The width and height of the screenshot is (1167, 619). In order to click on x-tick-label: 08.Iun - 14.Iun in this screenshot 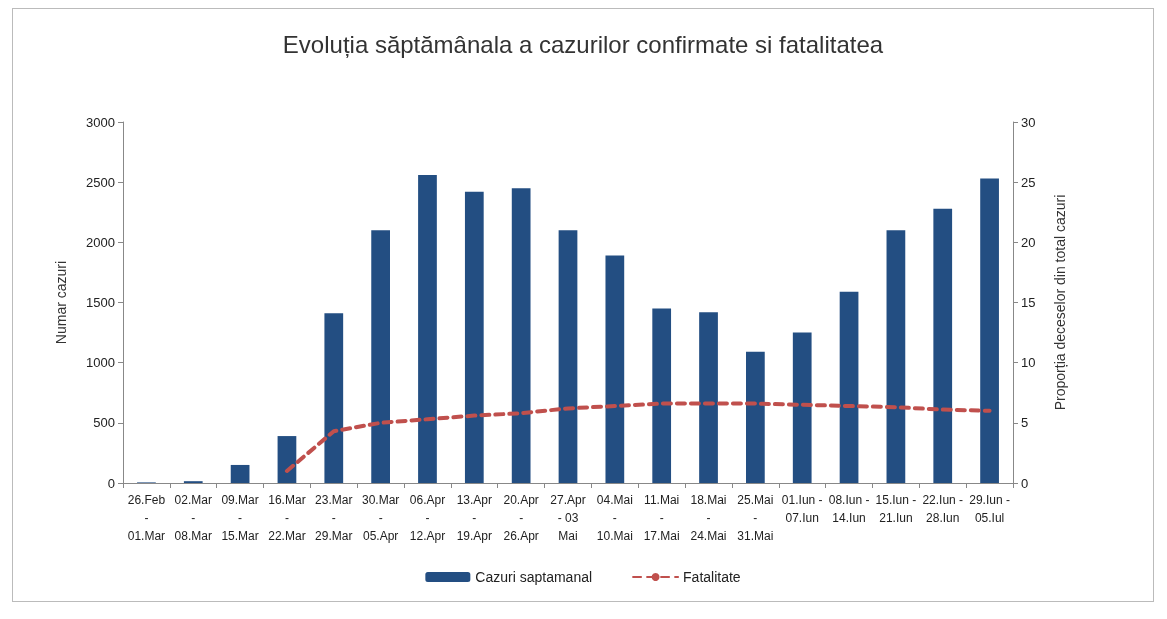, I will do `click(849, 509)`.